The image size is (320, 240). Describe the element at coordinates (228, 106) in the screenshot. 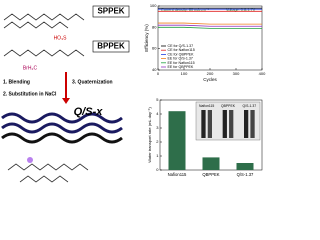

I see `inset-label: QBPPEK` at that location.